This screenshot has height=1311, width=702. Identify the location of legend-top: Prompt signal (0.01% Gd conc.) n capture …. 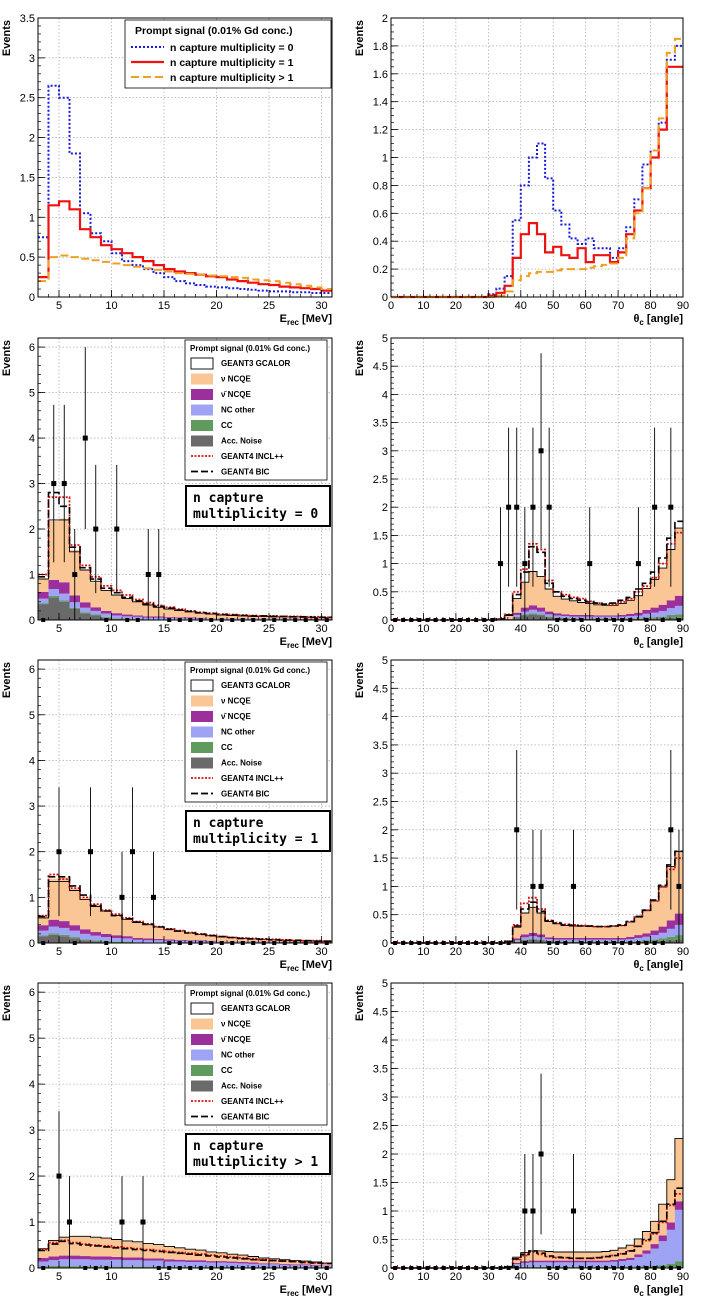
(228, 54).